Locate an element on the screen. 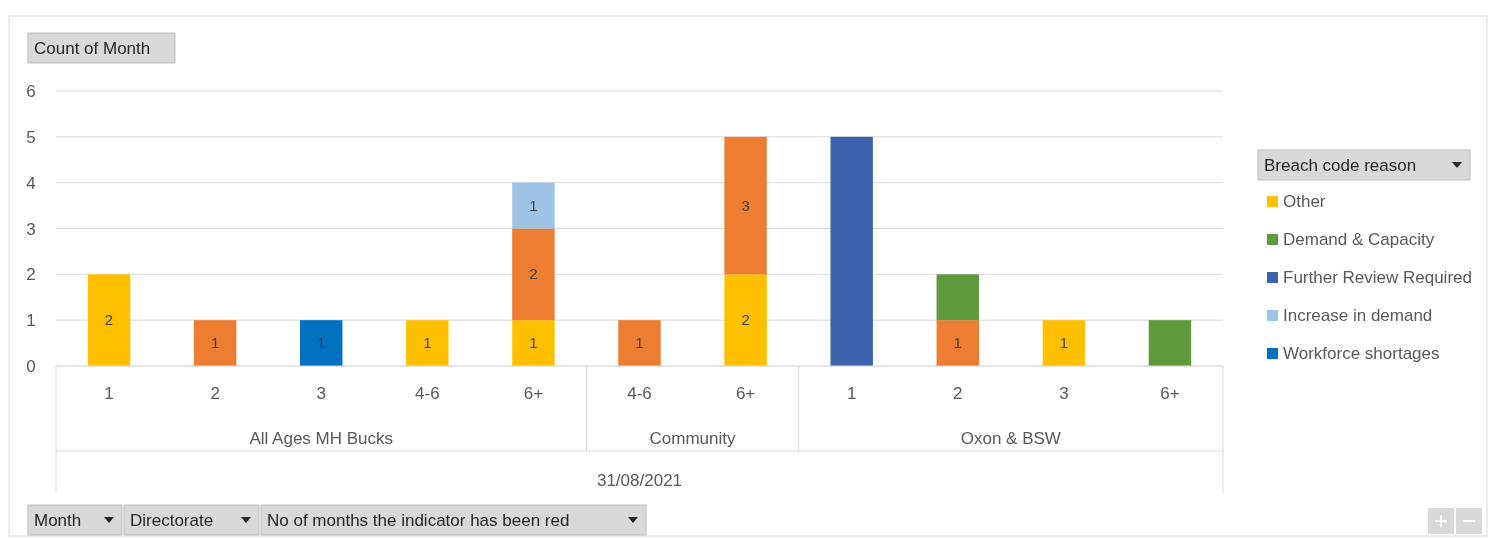  y-axis-title: Count of Month is located at coordinates (92, 48).